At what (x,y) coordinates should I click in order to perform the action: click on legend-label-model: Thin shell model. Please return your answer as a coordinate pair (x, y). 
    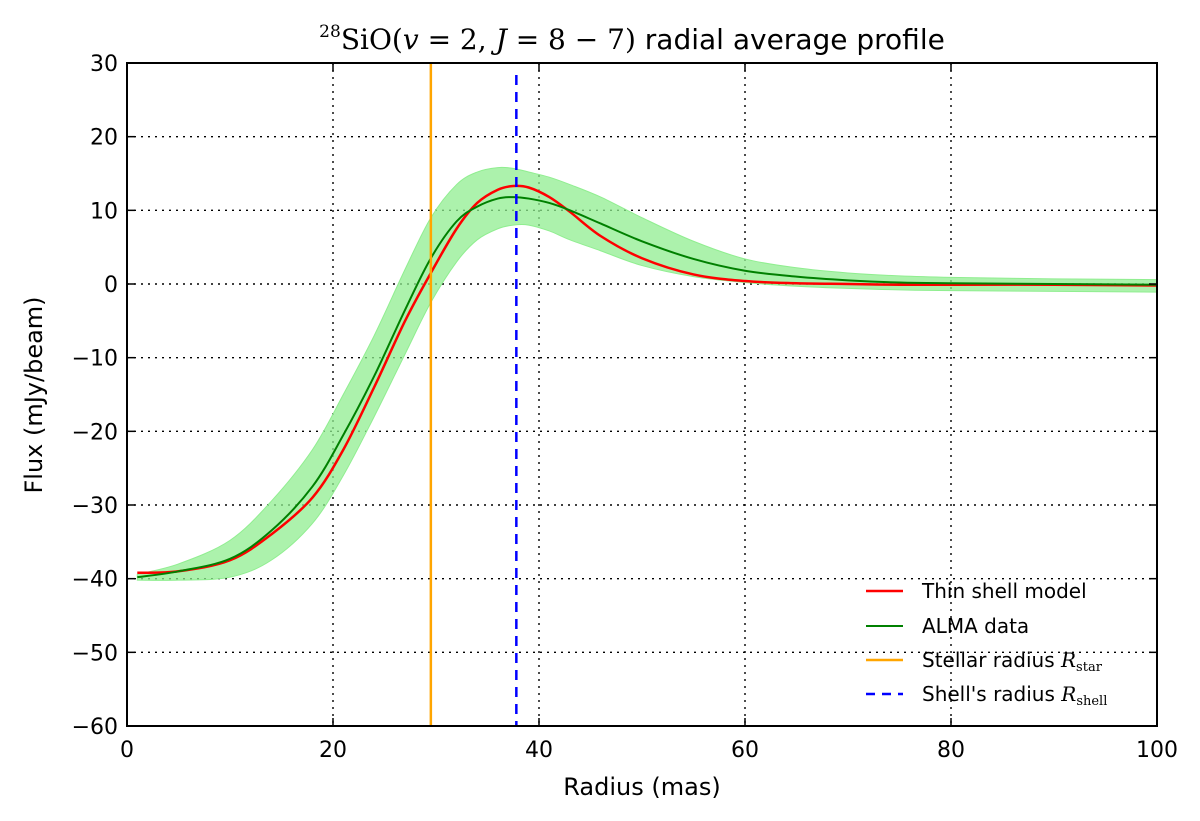
    Looking at the image, I should click on (1004, 591).